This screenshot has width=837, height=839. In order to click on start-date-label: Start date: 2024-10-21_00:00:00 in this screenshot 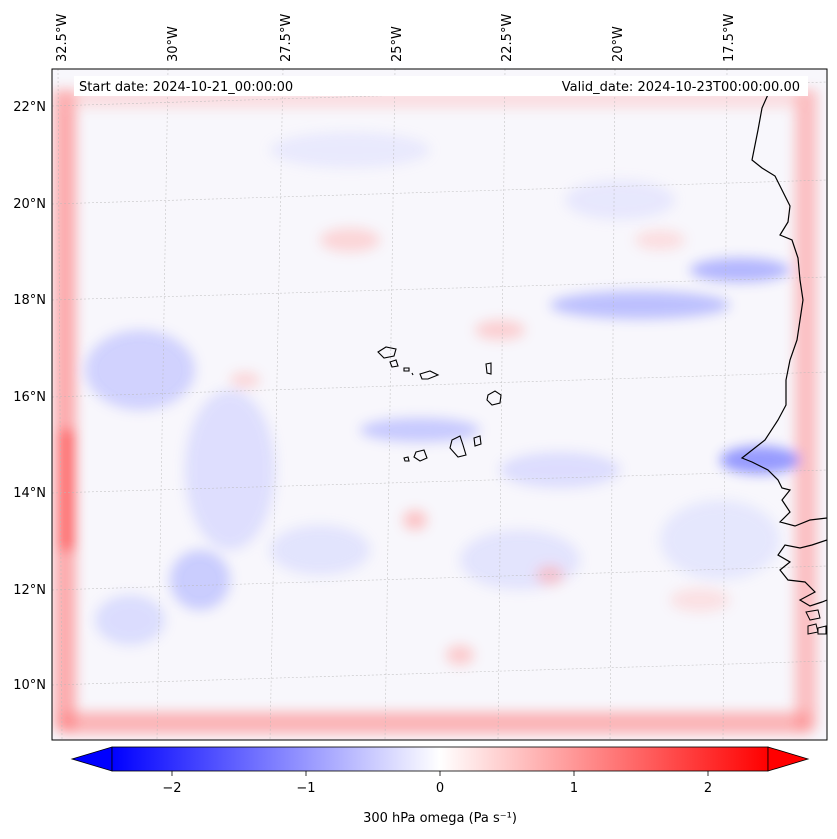, I will do `click(186, 87)`.